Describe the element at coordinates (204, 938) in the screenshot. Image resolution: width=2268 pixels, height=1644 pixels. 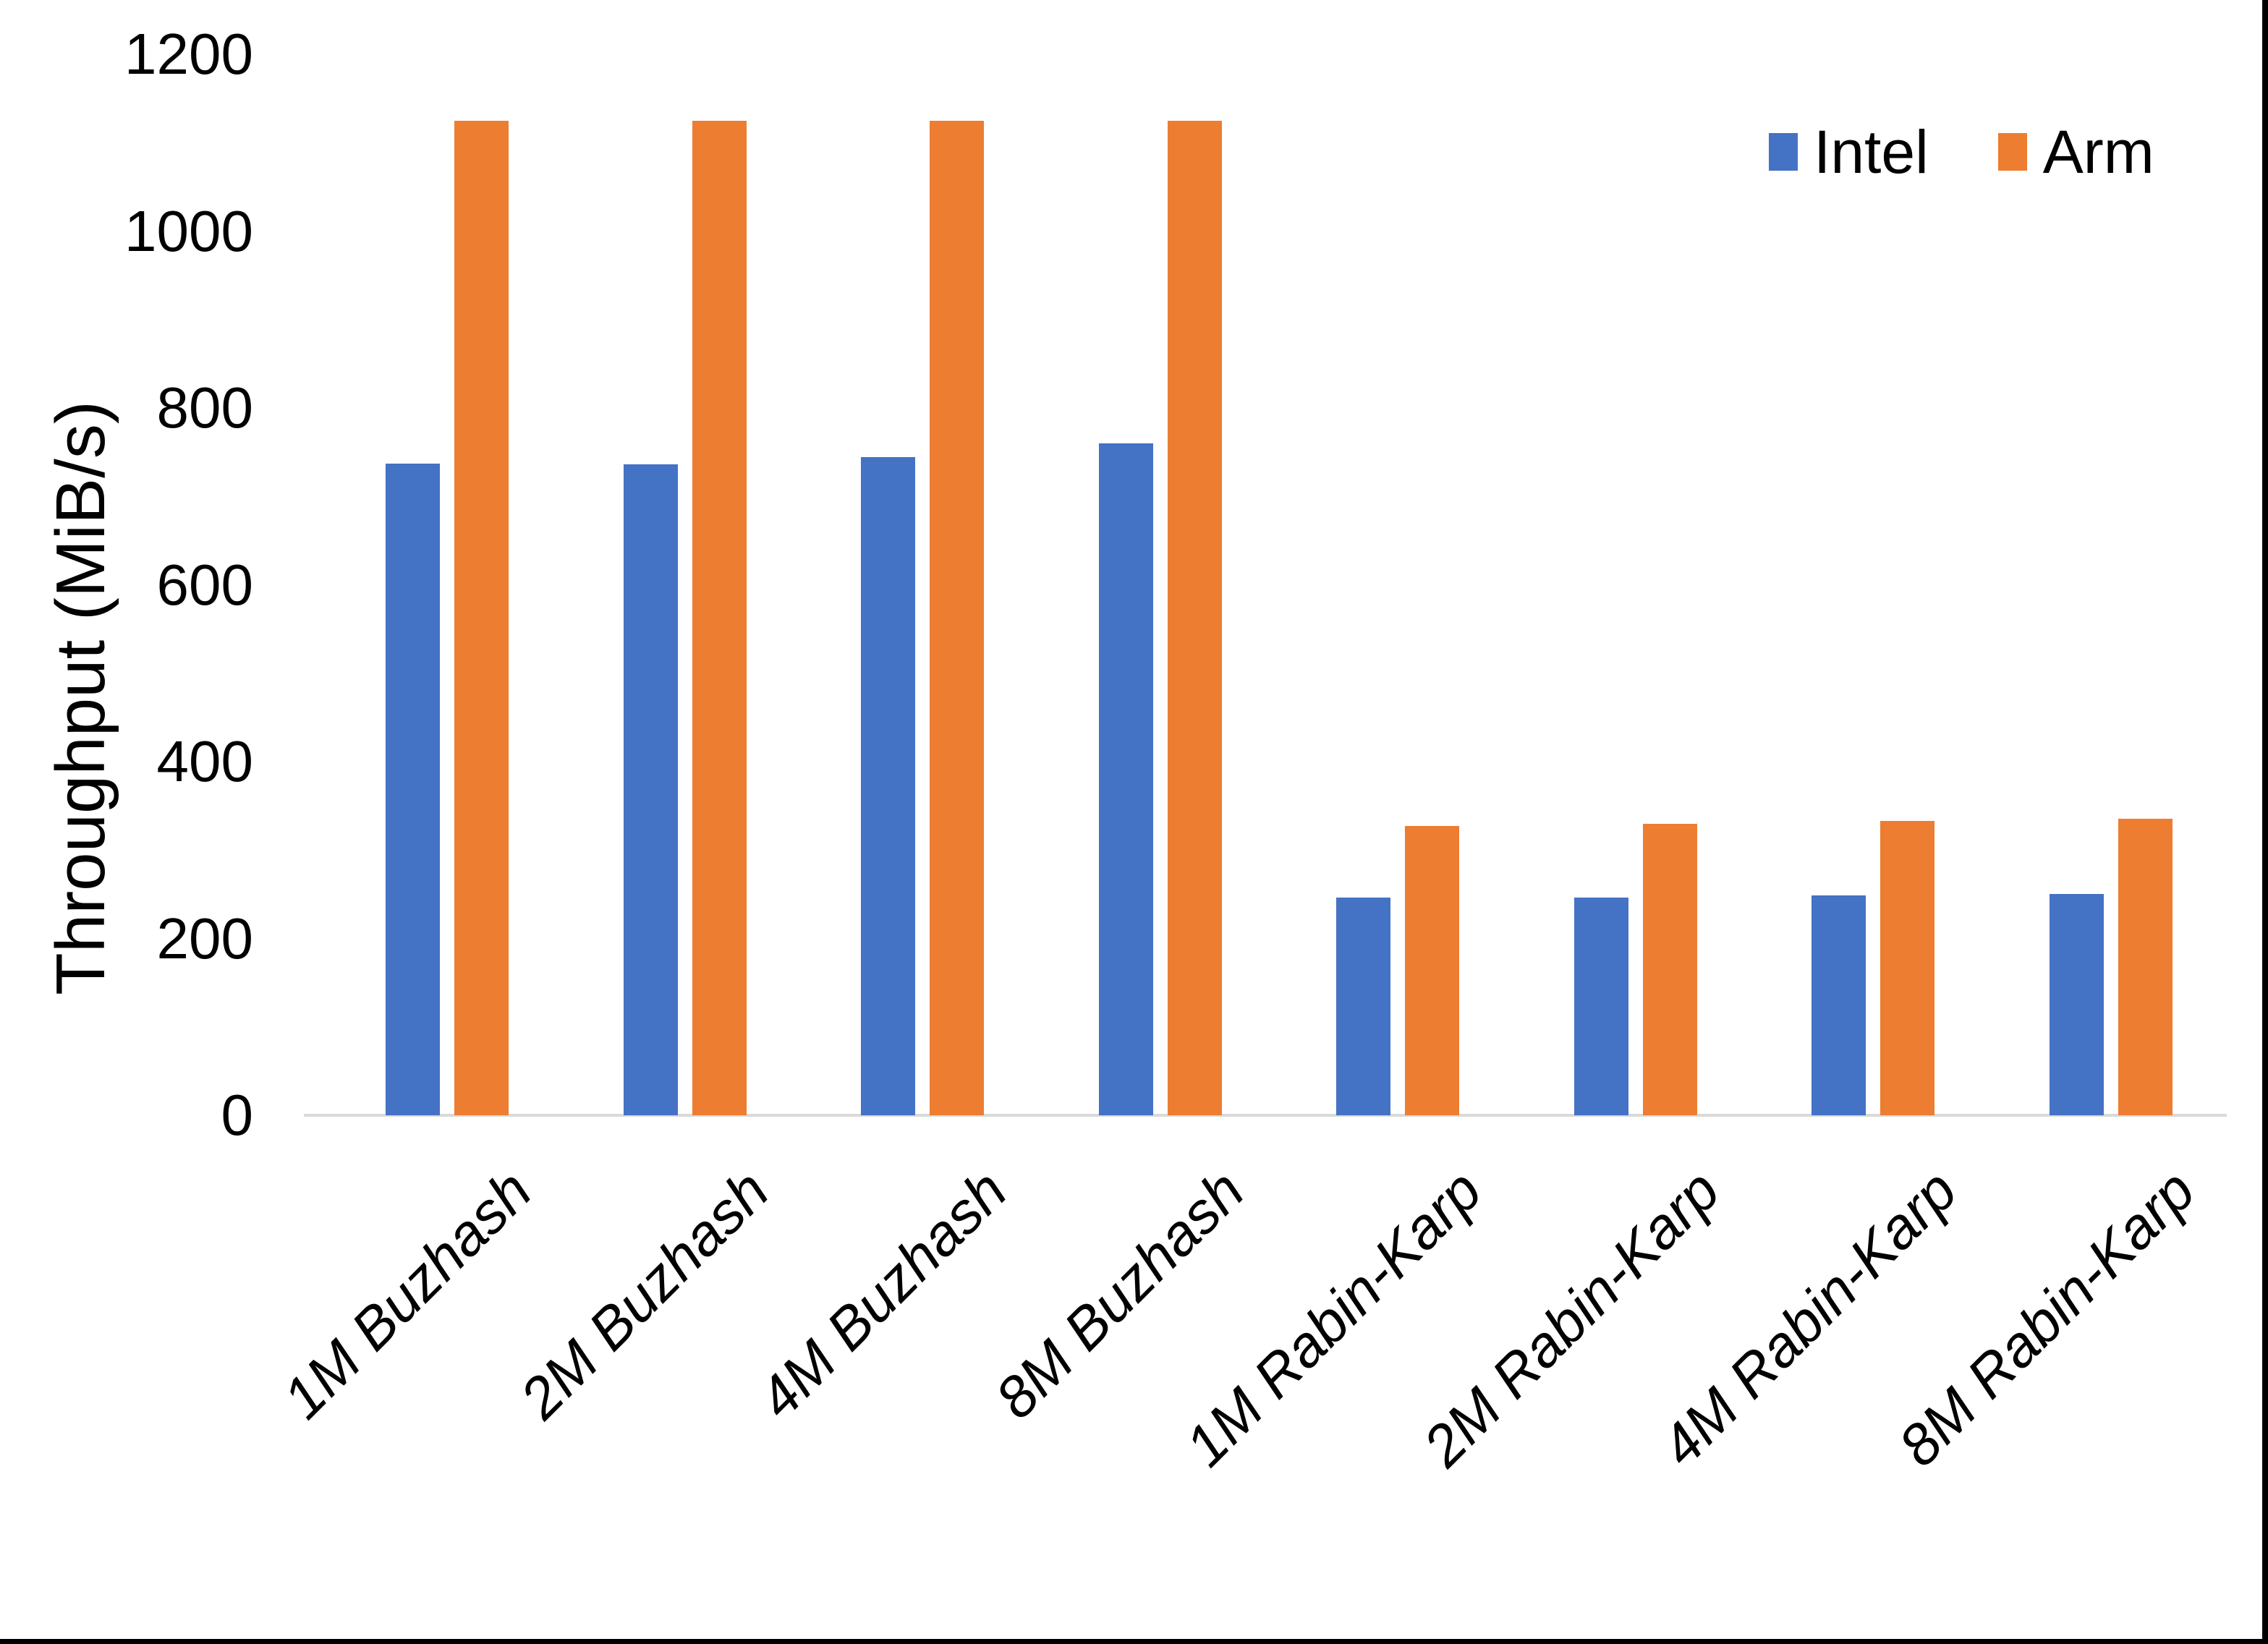
I see `y-tick-label: 200` at that location.